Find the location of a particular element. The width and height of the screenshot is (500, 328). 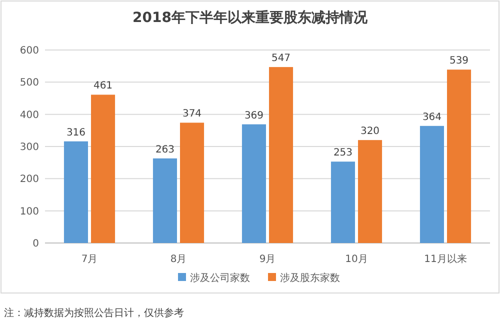

y-tick-label: 400 is located at coordinates (29, 115).